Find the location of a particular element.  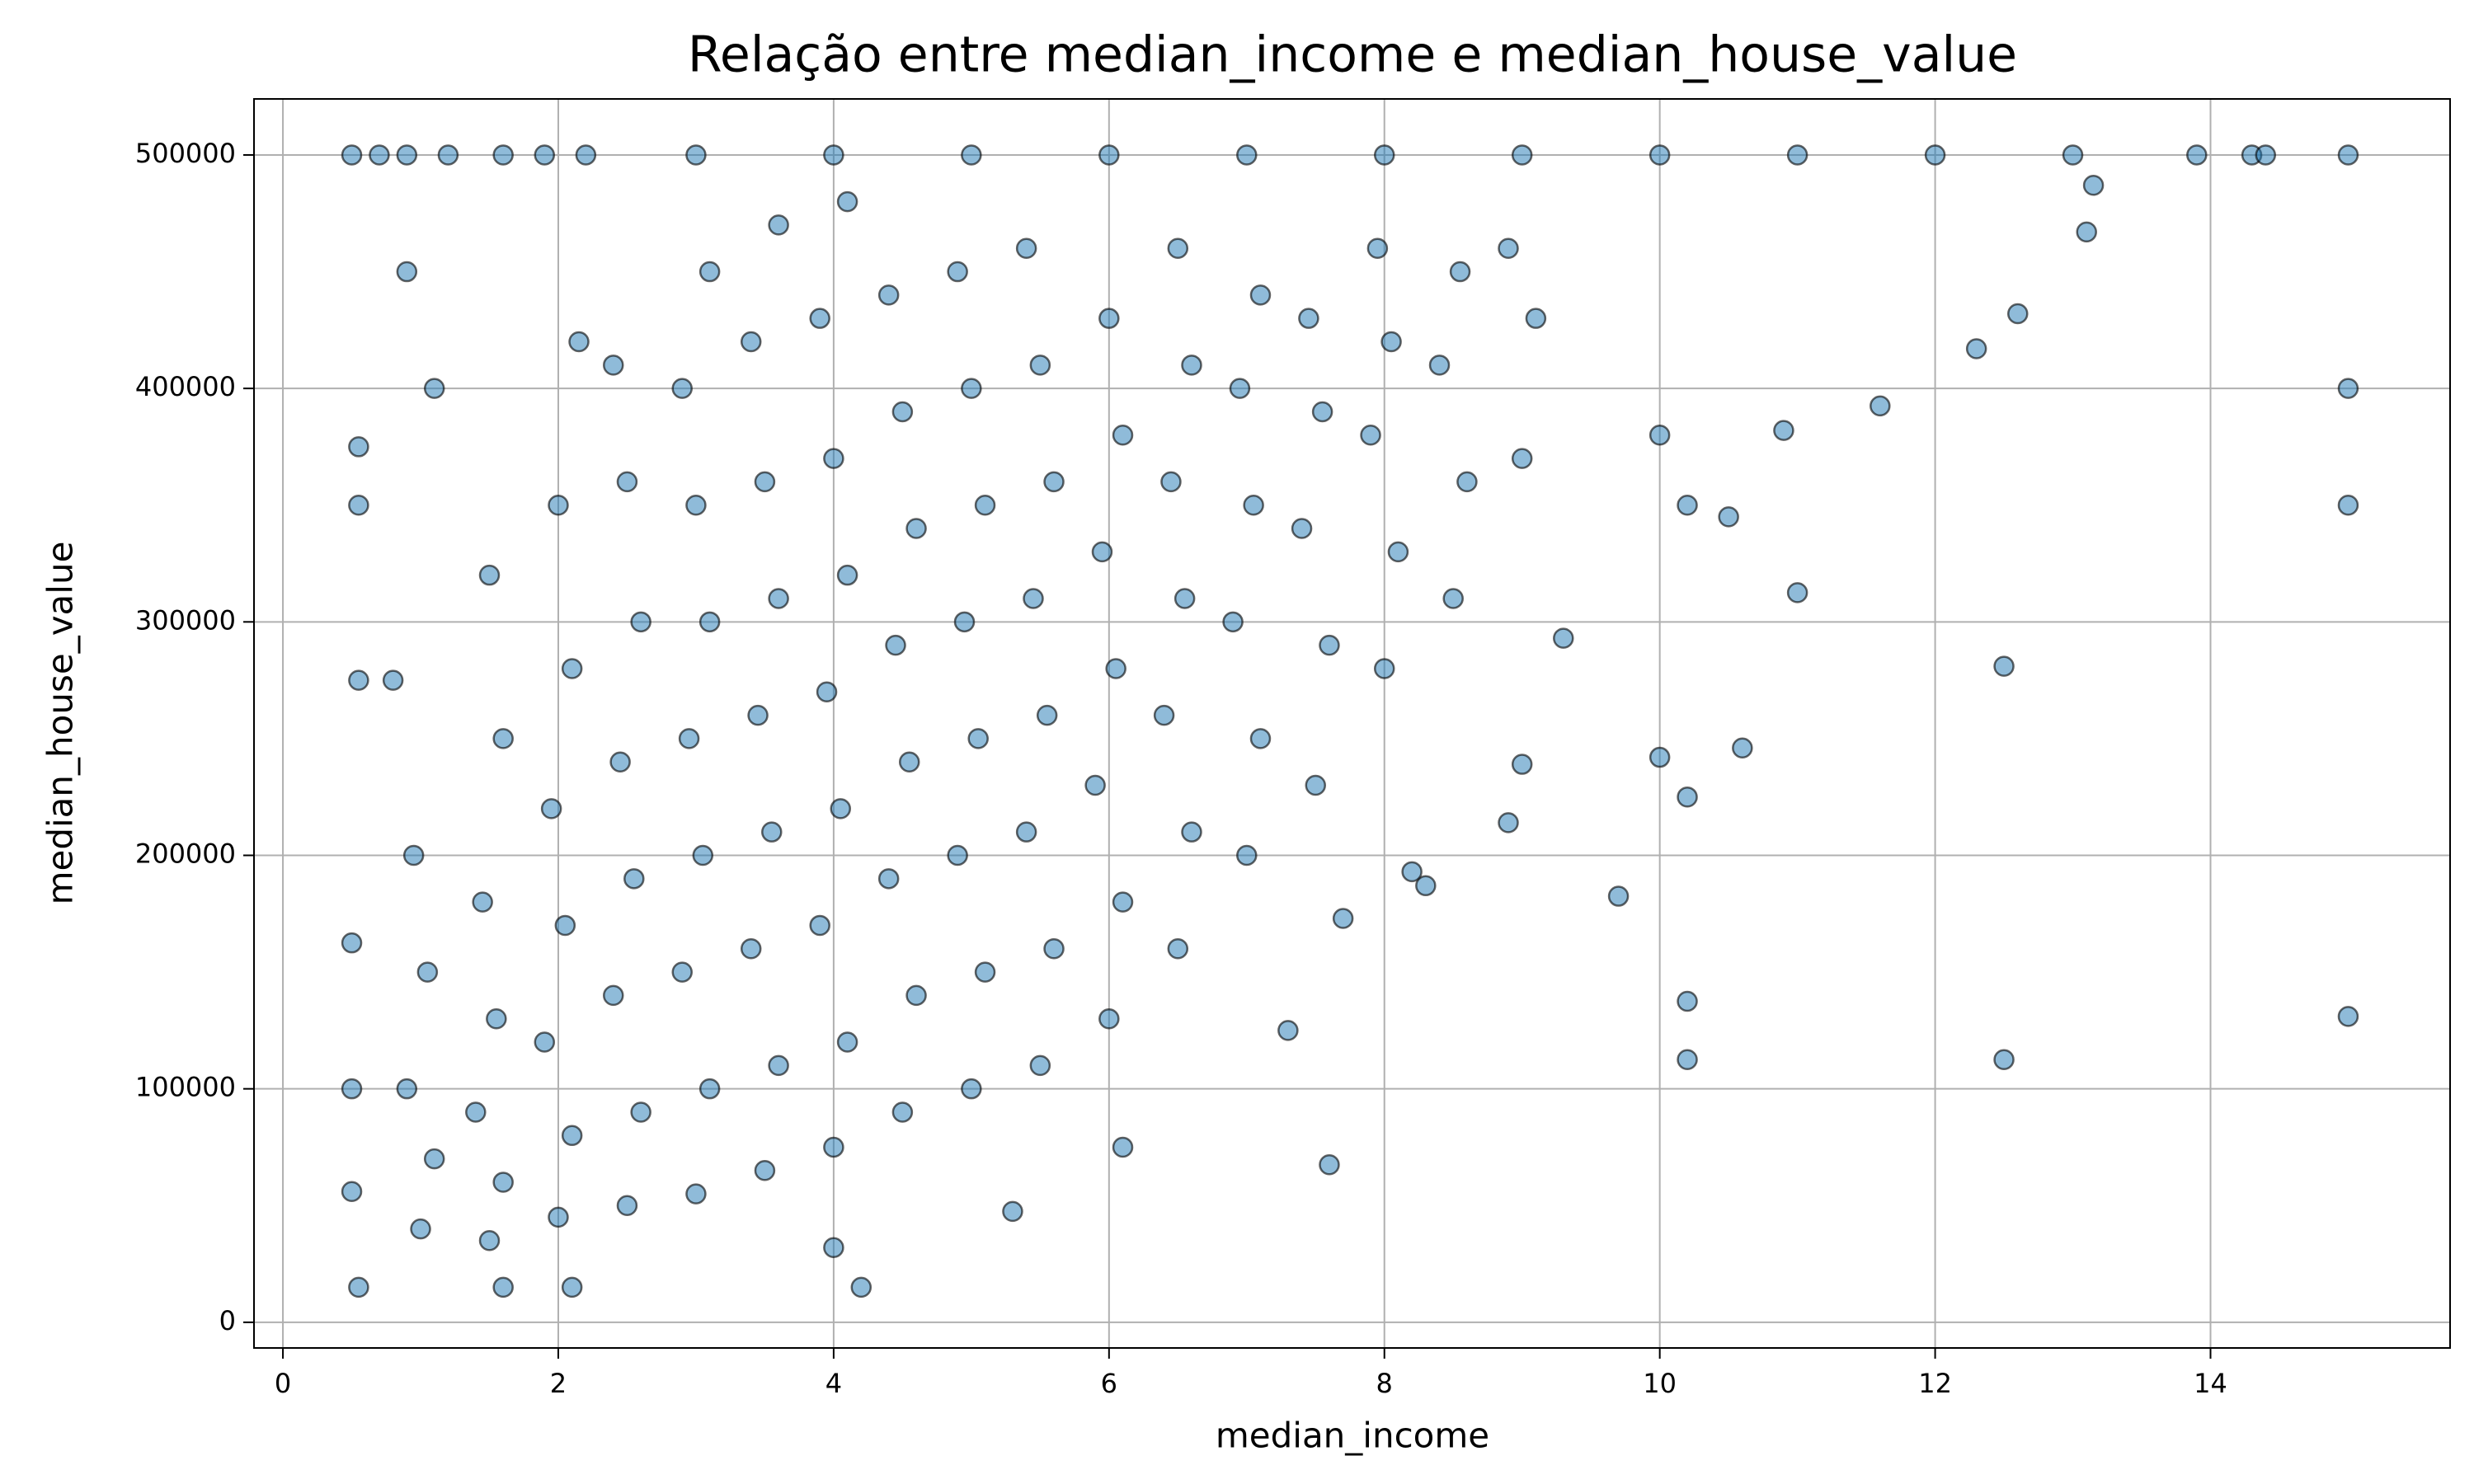

y-tick-label: 300000 is located at coordinates (185, 620).